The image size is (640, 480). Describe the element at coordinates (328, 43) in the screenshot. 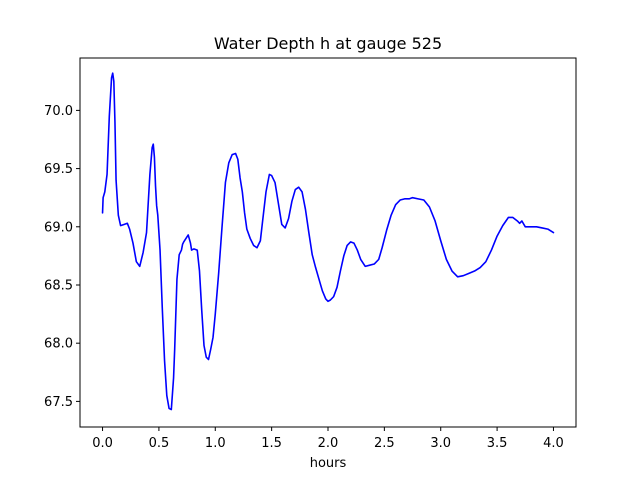

I see `chart-title: Water Depth h at gauge 525` at that location.